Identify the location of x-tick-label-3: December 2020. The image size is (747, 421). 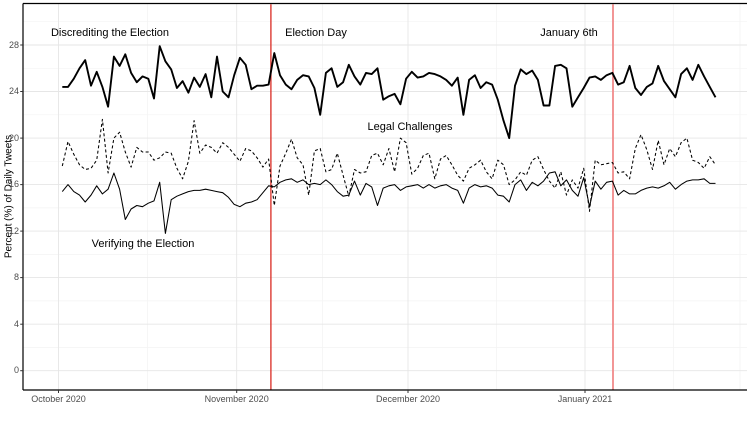
(408, 399).